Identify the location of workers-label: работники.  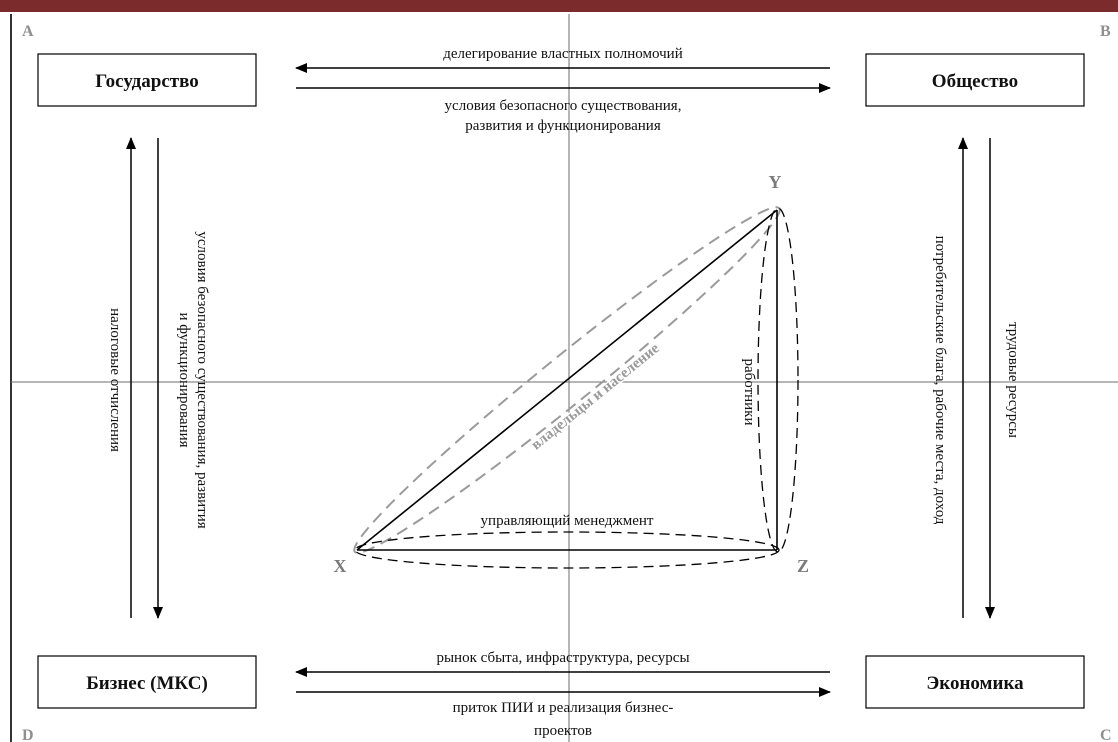
(749, 391).